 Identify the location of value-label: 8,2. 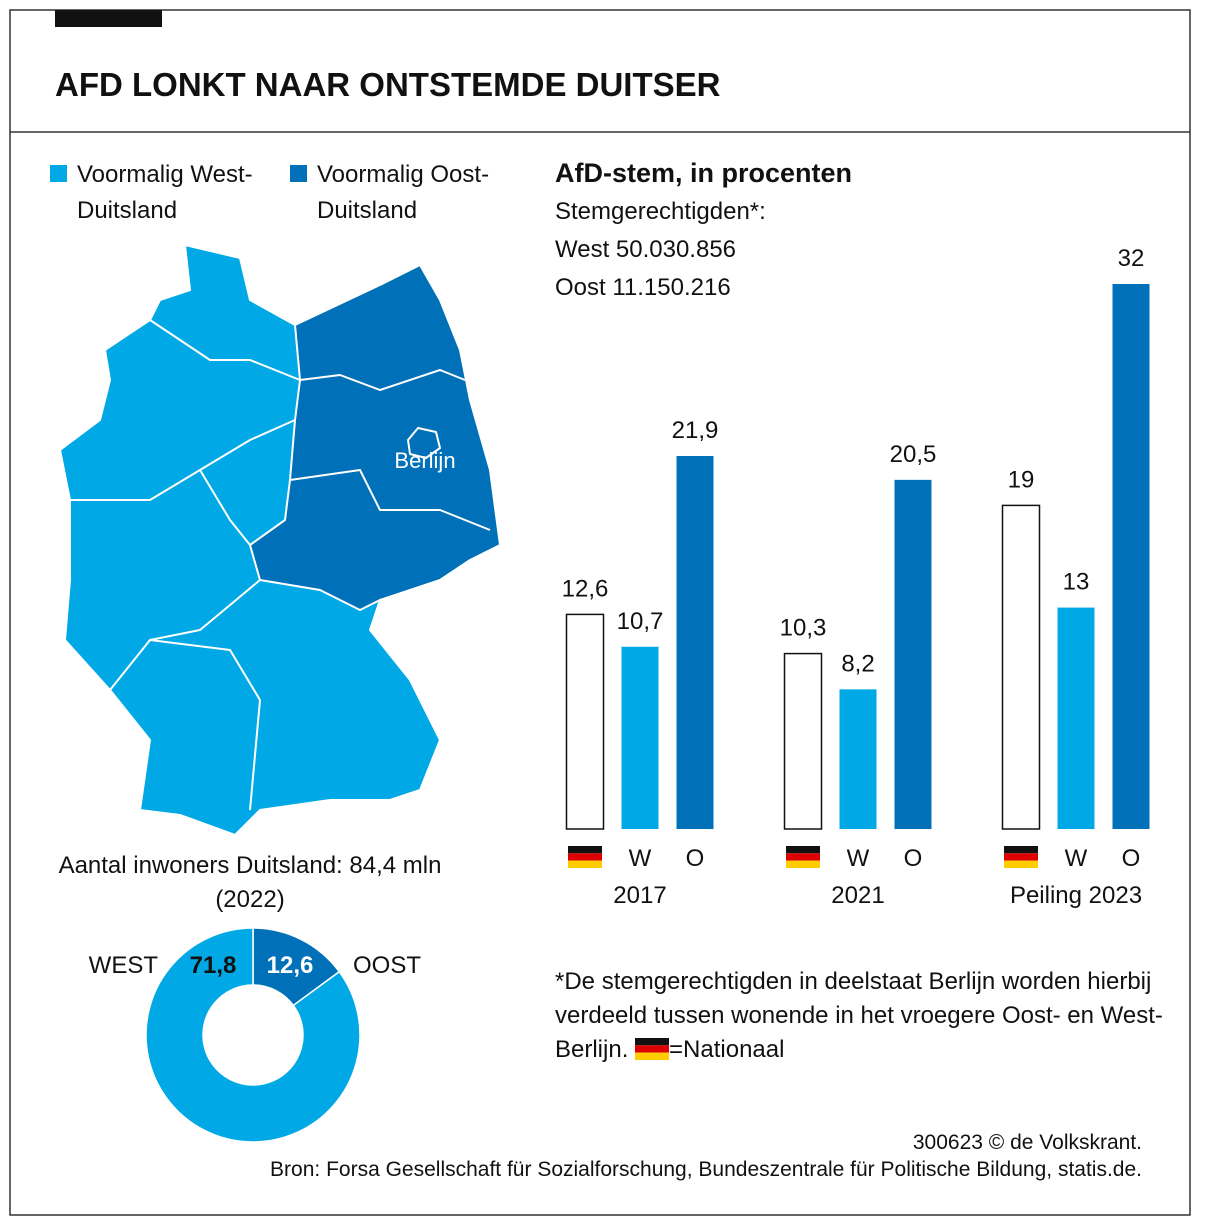
(857, 663).